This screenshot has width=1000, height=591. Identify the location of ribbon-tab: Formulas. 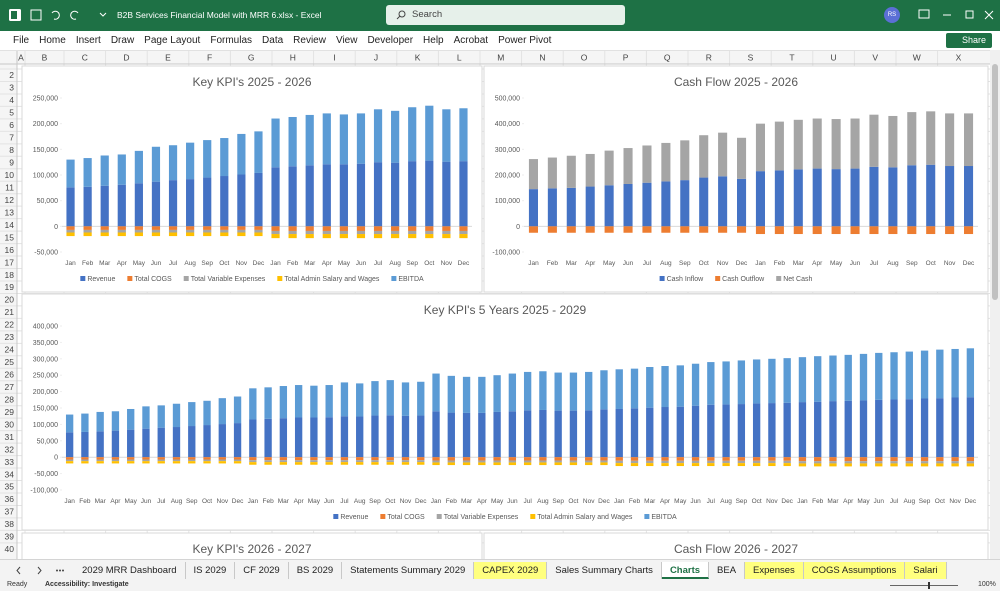
(231, 40).